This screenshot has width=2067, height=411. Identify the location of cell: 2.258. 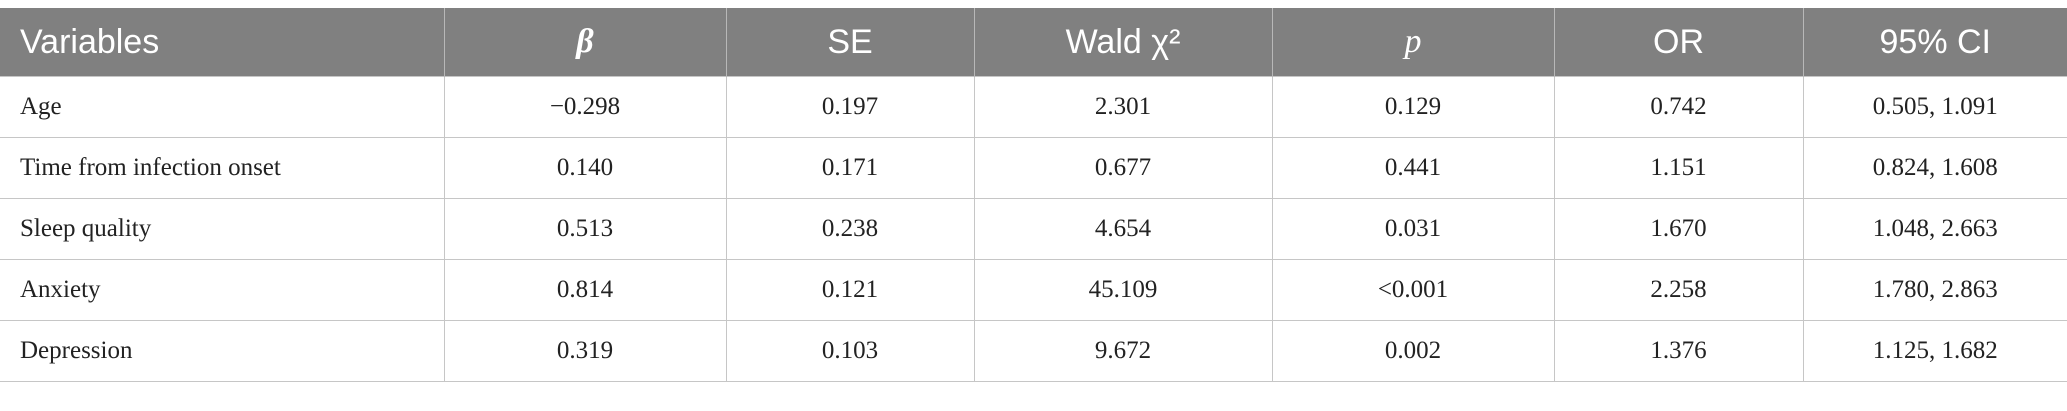
(1678, 290).